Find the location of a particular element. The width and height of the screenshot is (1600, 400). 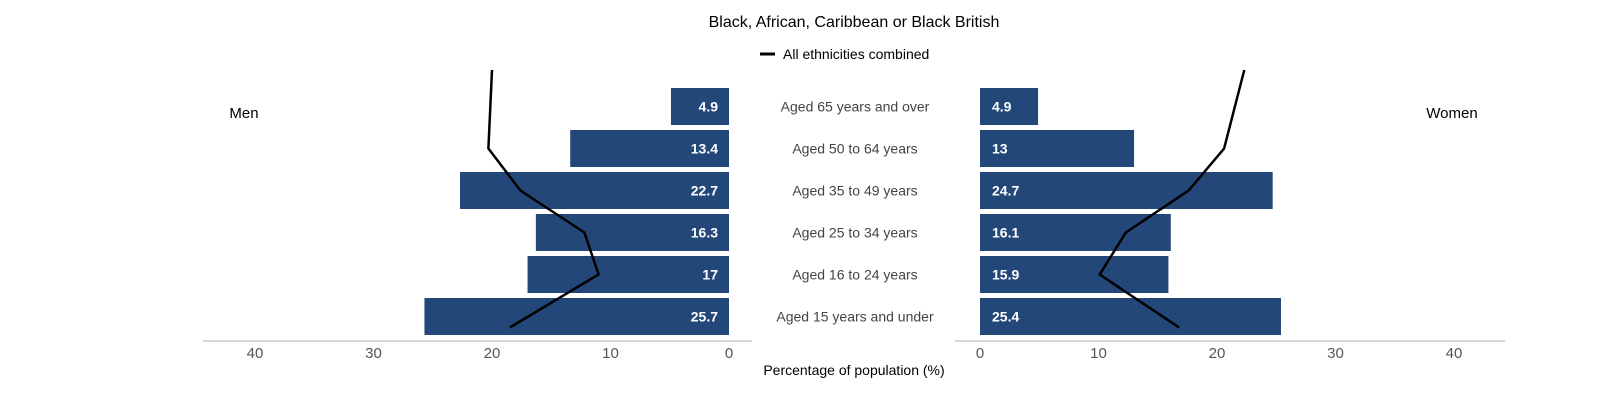

right-panel-label: Women is located at coordinates (1451, 113).